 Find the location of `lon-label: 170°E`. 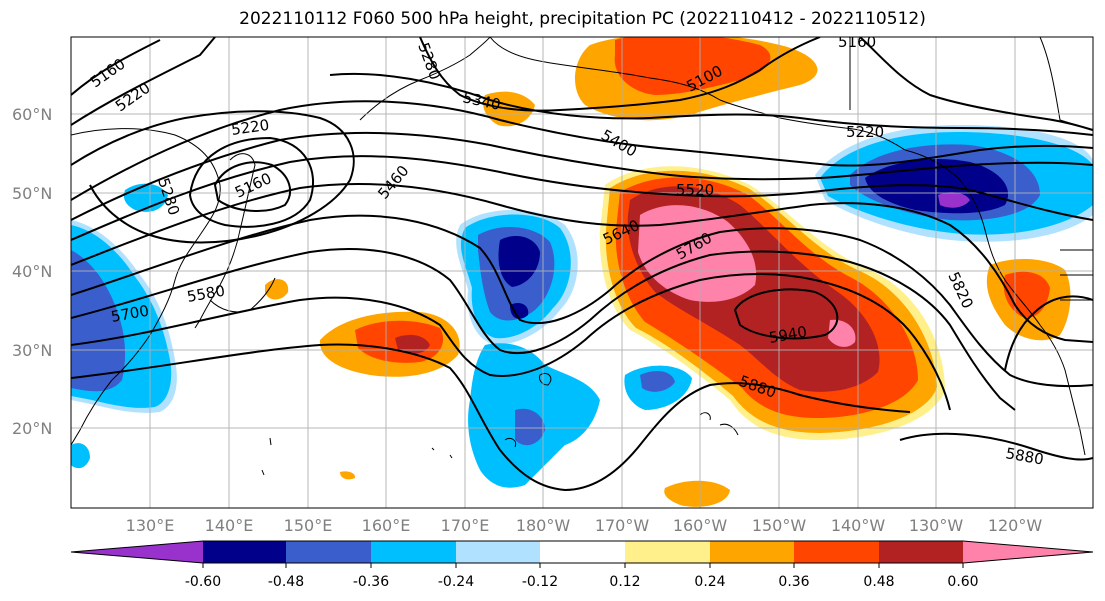

lon-label: 170°E is located at coordinates (465, 525).